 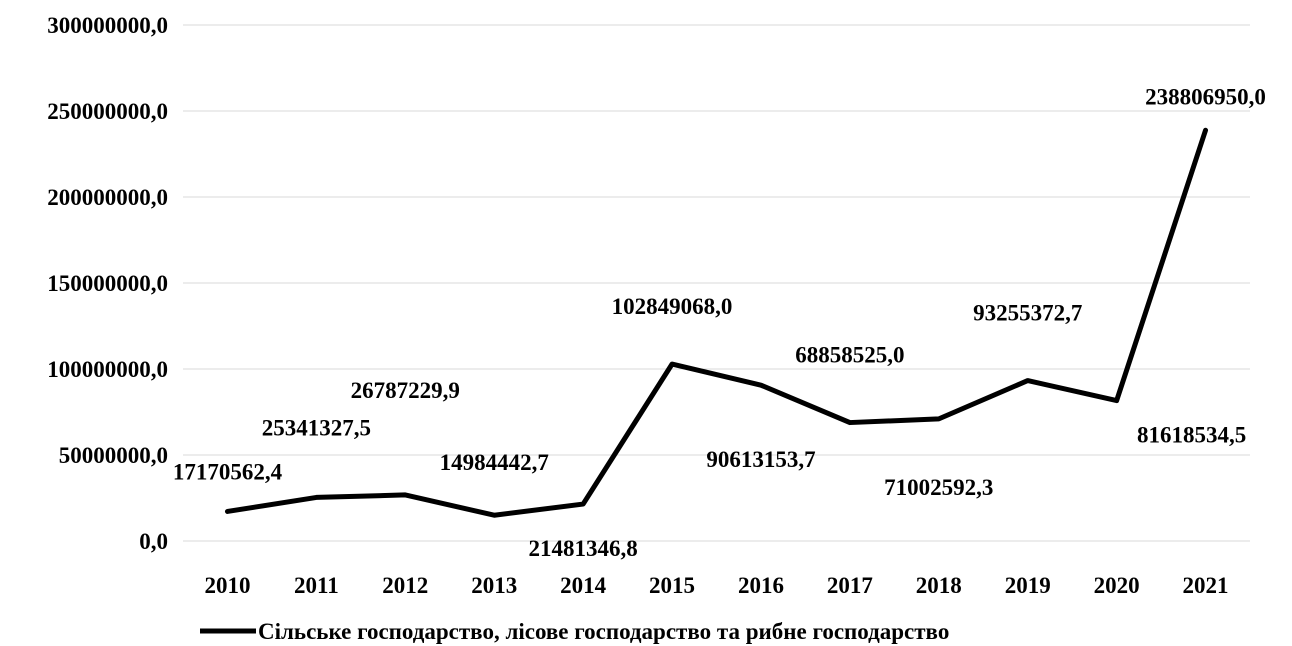 What do you see at coordinates (849, 355) in the screenshot?
I see `data-label: 68858525,0` at bounding box center [849, 355].